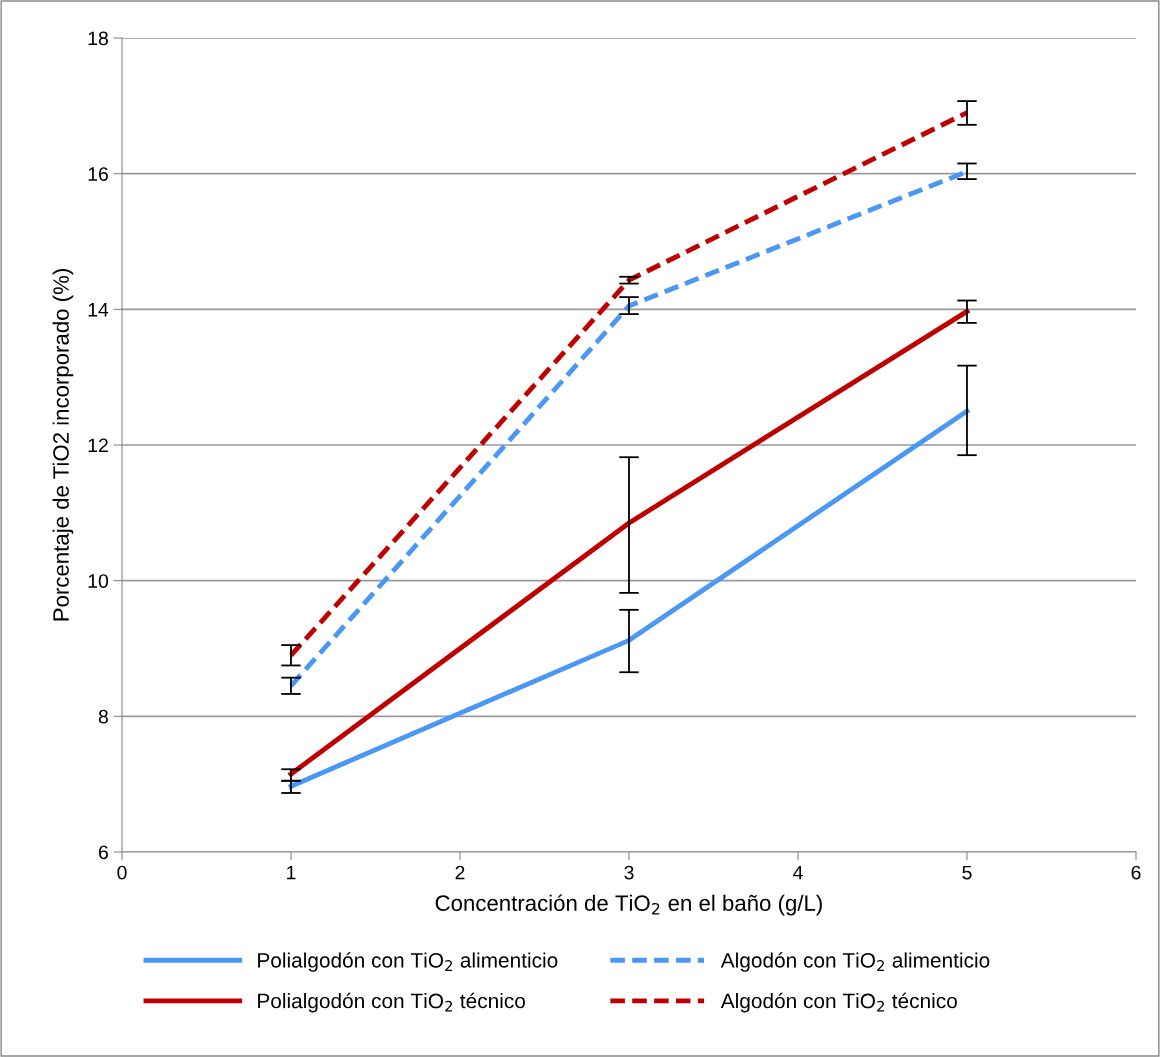 The image size is (1160, 1057). What do you see at coordinates (460, 872) in the screenshot?
I see `x-tick-label: 2` at bounding box center [460, 872].